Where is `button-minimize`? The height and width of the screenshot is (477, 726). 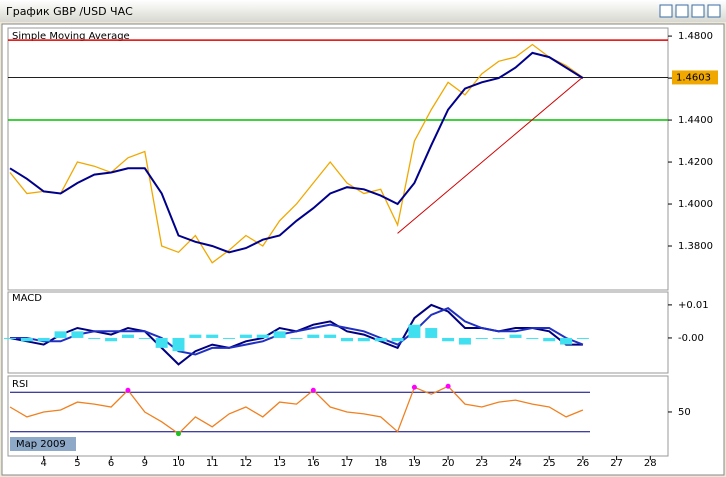
button-minimize is located at coordinates (666, 11).